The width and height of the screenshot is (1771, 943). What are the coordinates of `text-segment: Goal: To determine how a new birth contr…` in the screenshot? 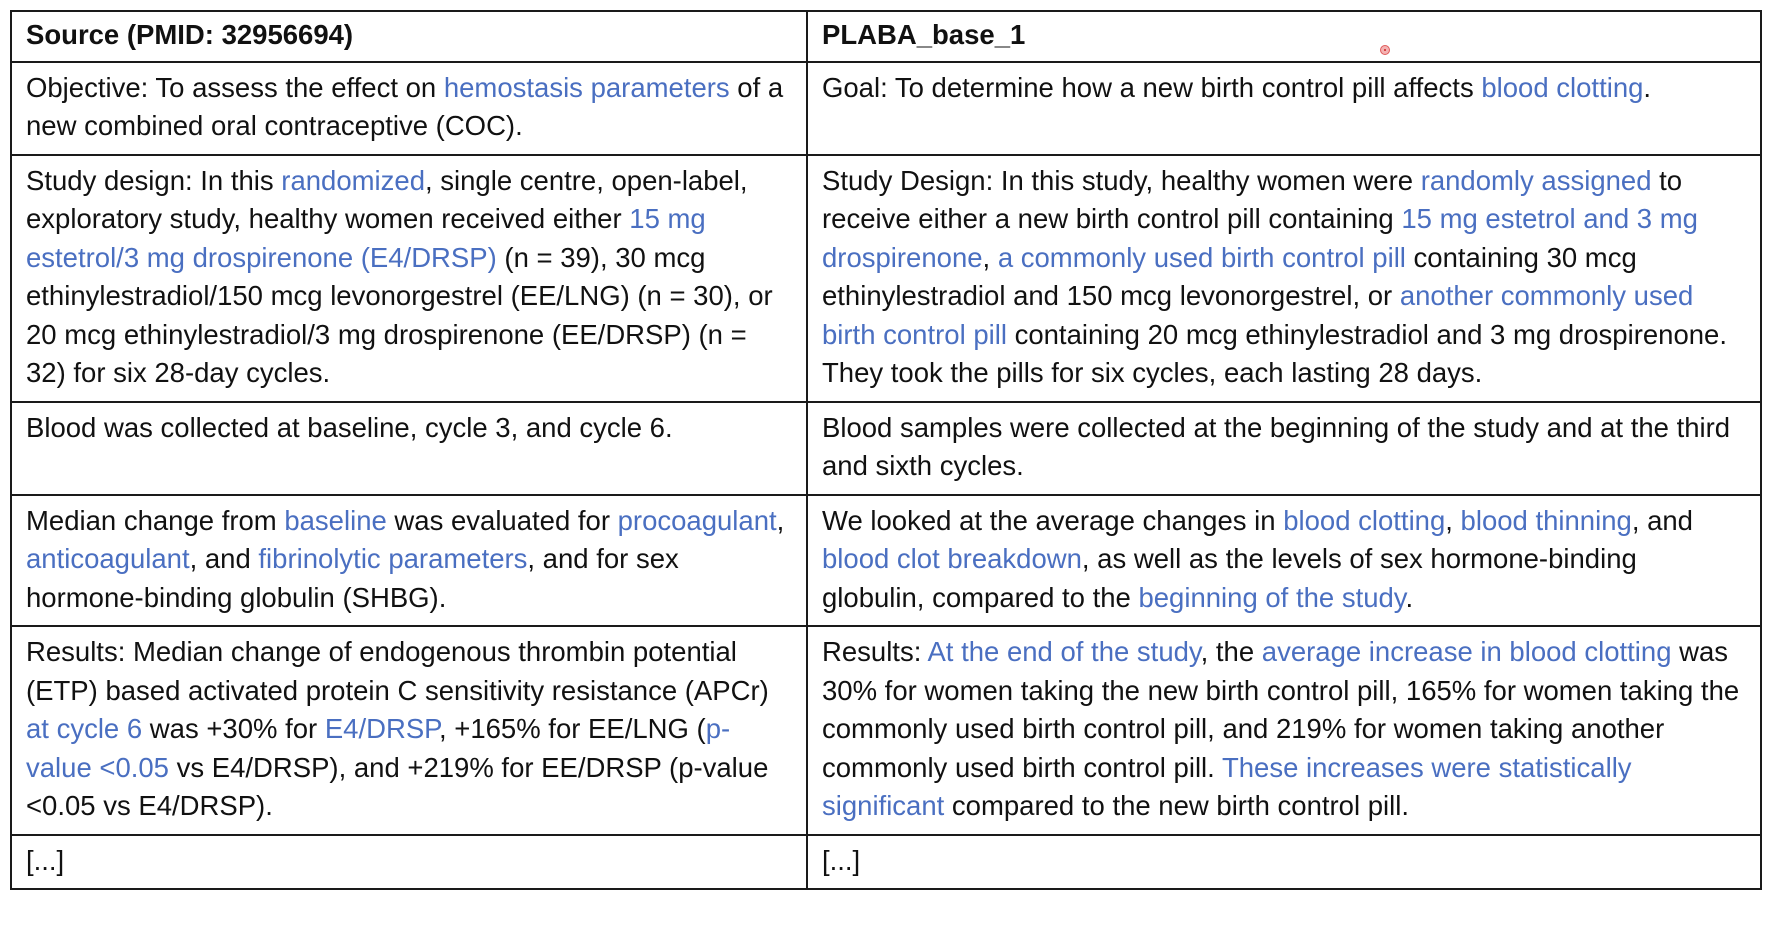 It's located at (1152, 87).